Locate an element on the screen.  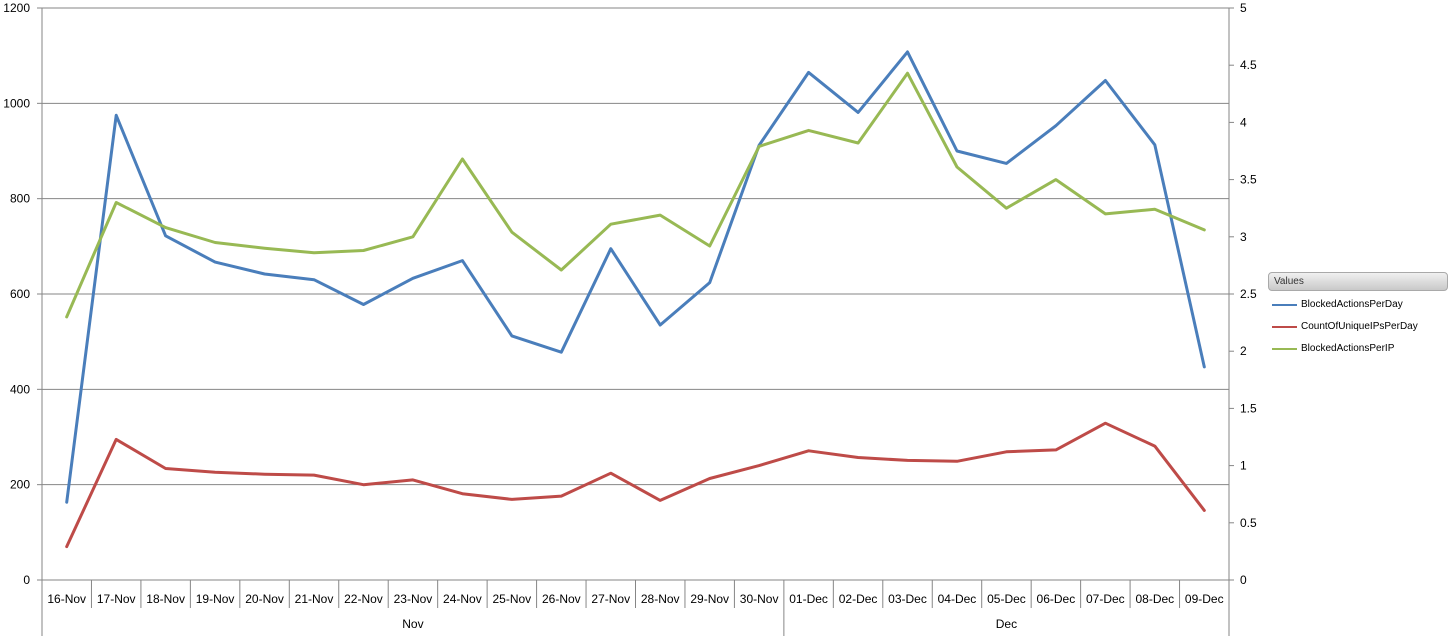
x-tick-label: 06-Dec is located at coordinates (1056, 599).